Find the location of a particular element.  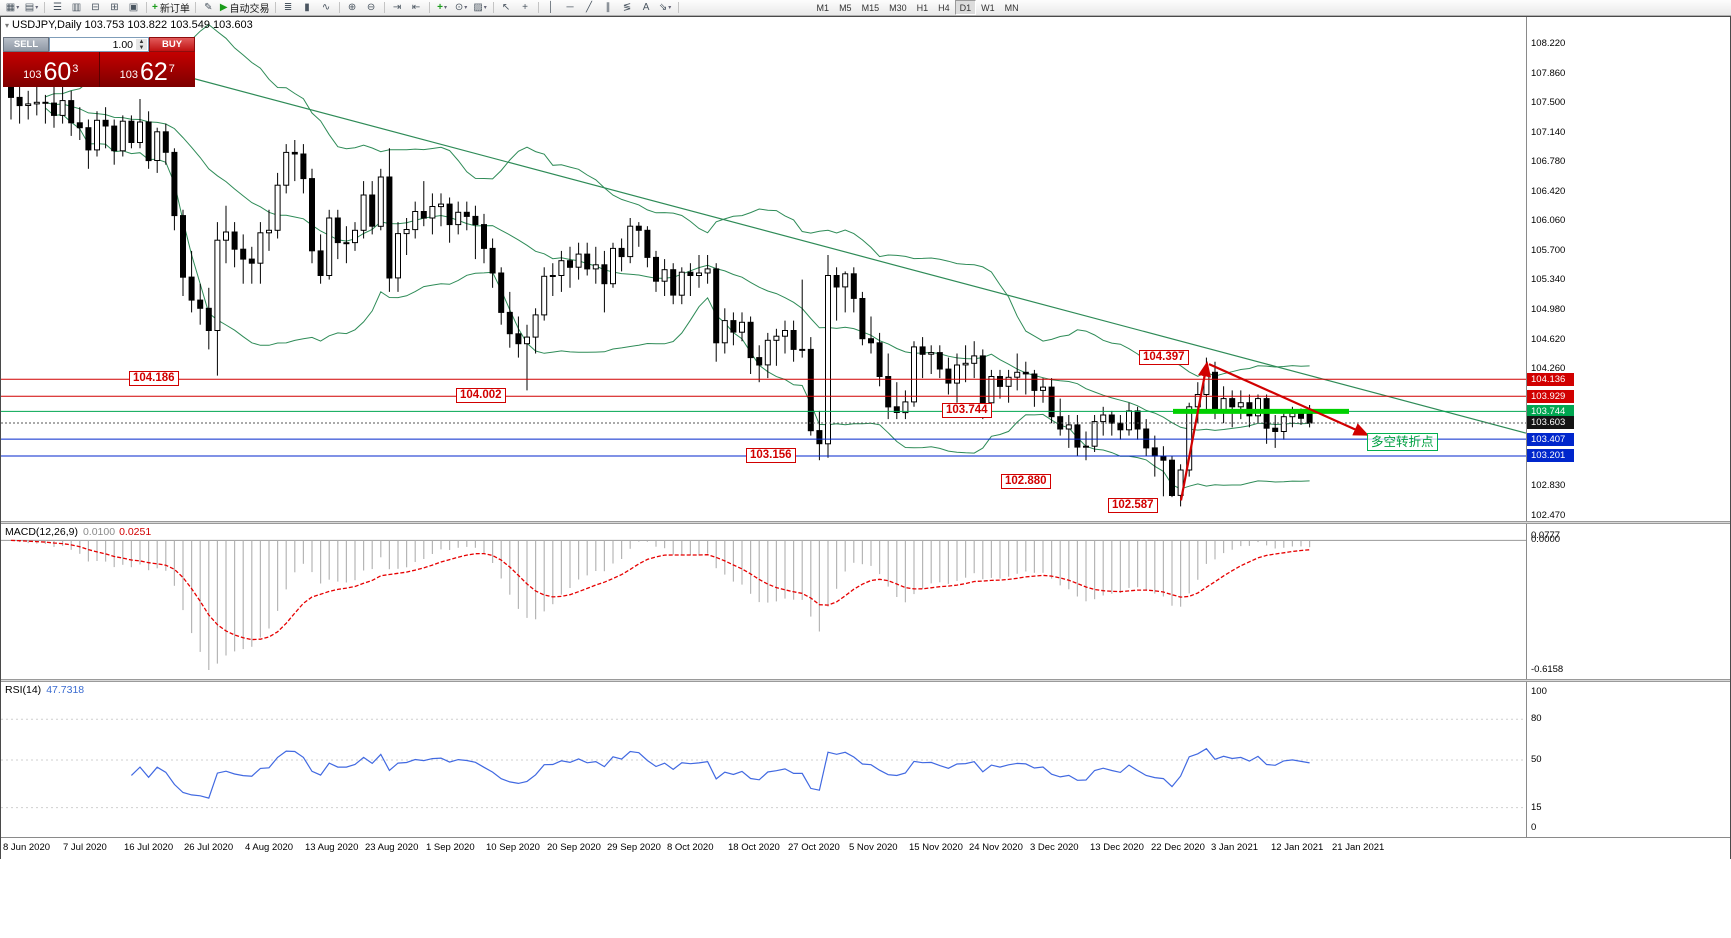

terminal-button: ⊞ is located at coordinates (114, 8).